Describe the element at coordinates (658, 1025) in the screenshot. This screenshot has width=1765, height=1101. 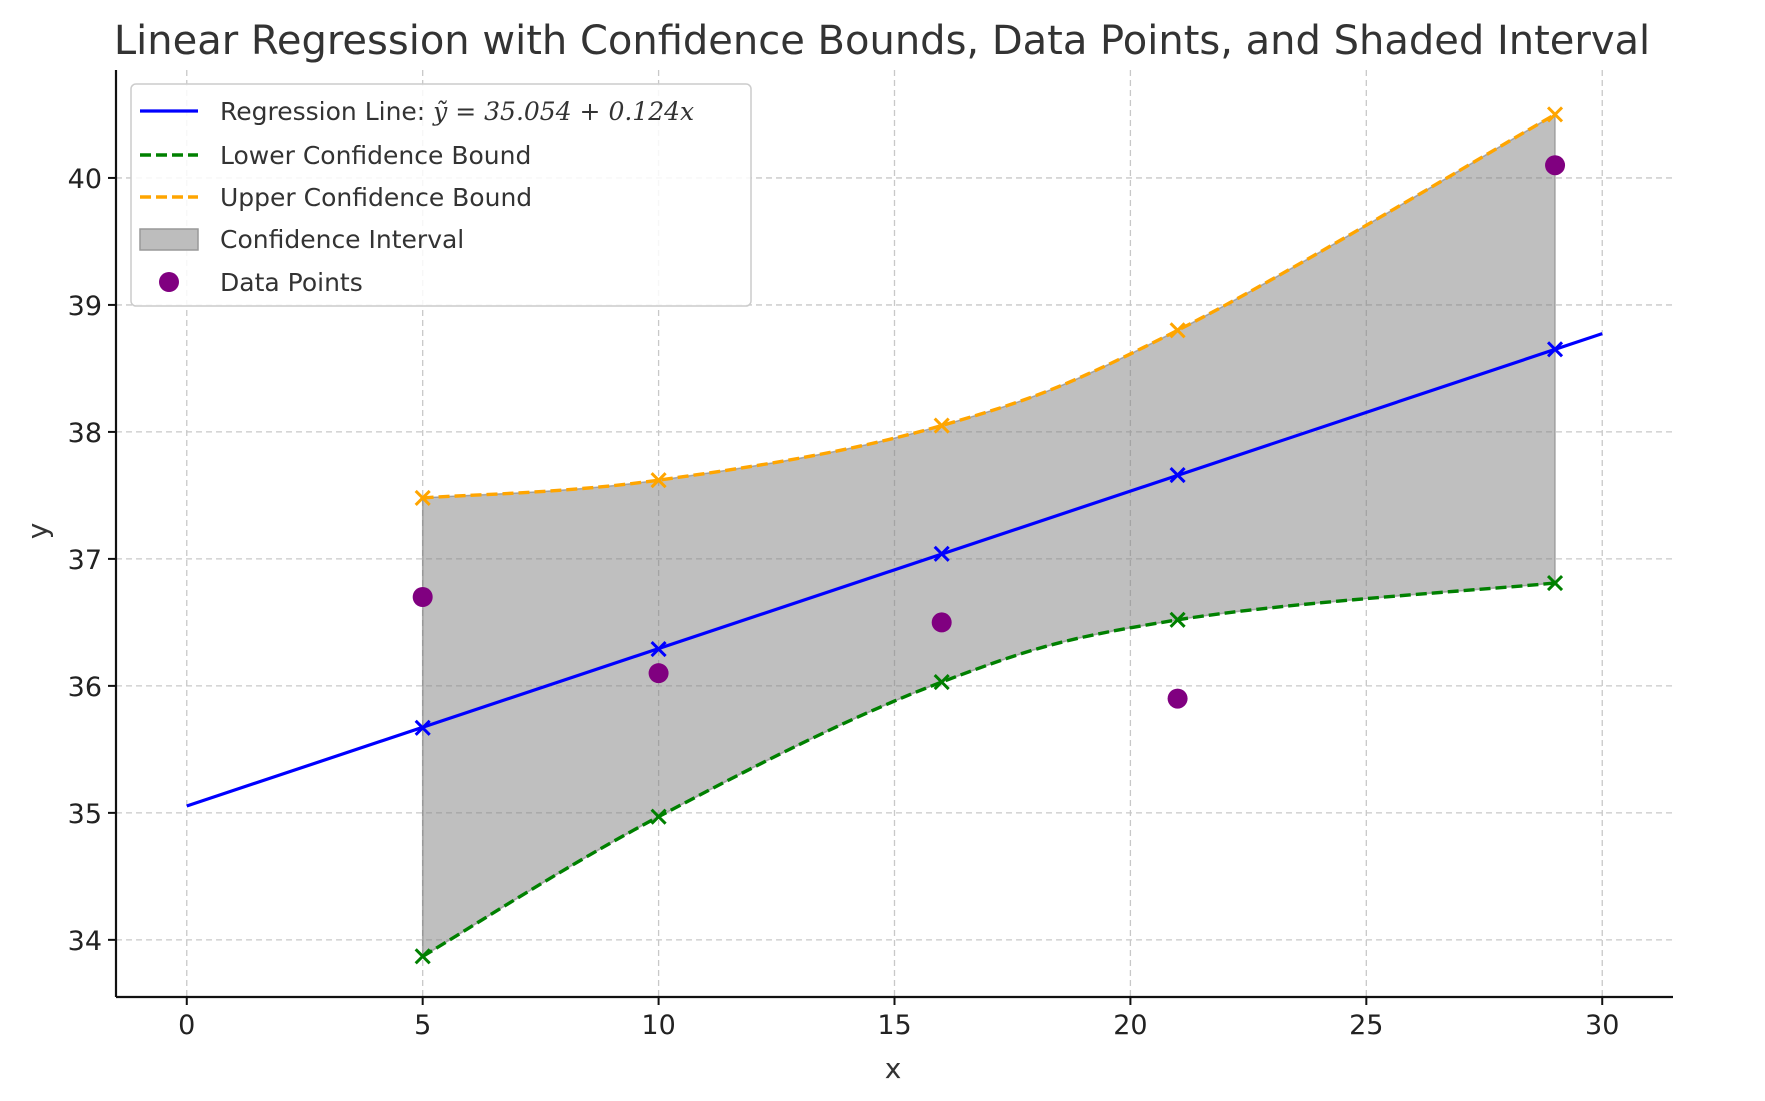
I see `x-tick-label: 10` at that location.